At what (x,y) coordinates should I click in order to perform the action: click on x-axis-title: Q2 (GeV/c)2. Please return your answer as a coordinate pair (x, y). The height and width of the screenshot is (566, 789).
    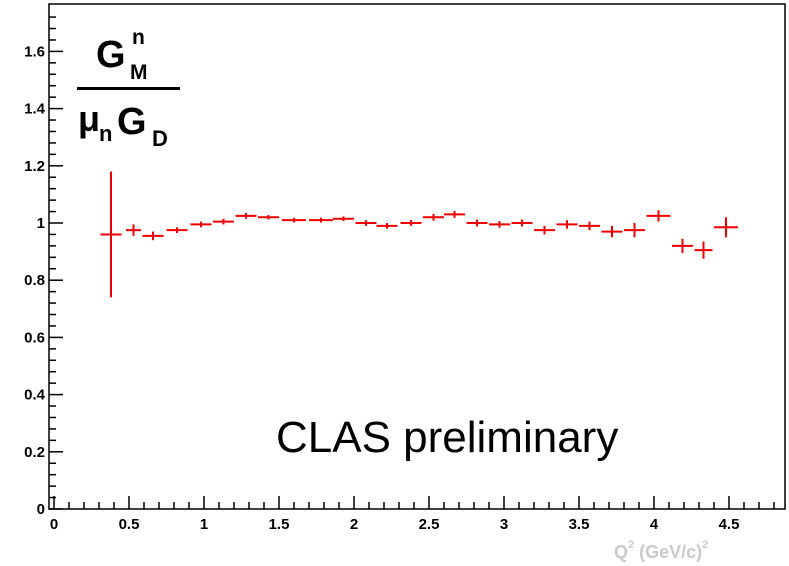
    Looking at the image, I should click on (661, 550).